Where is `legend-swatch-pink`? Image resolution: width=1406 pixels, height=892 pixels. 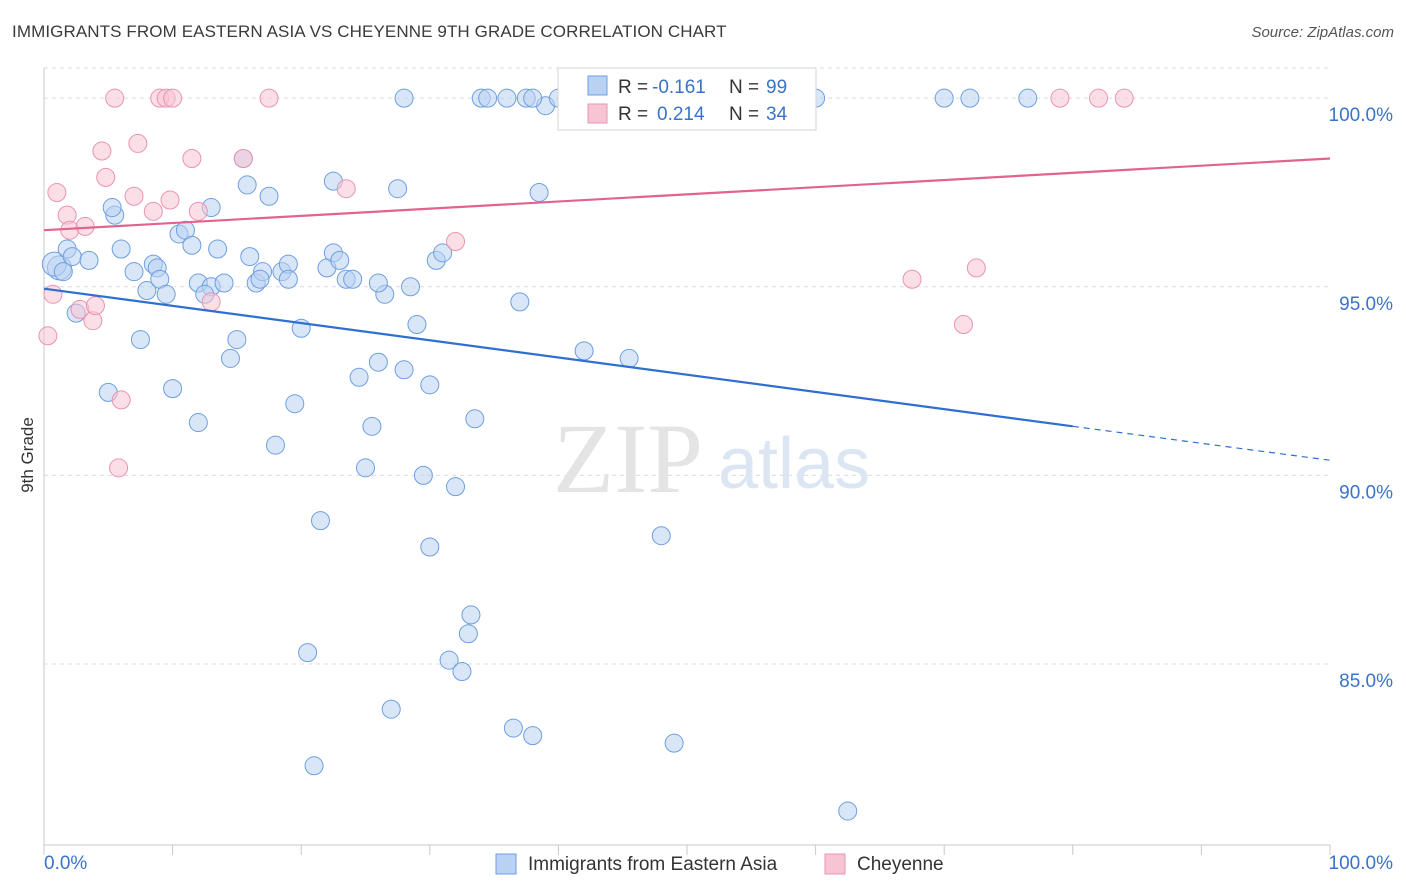 legend-swatch-pink is located at coordinates (835, 864).